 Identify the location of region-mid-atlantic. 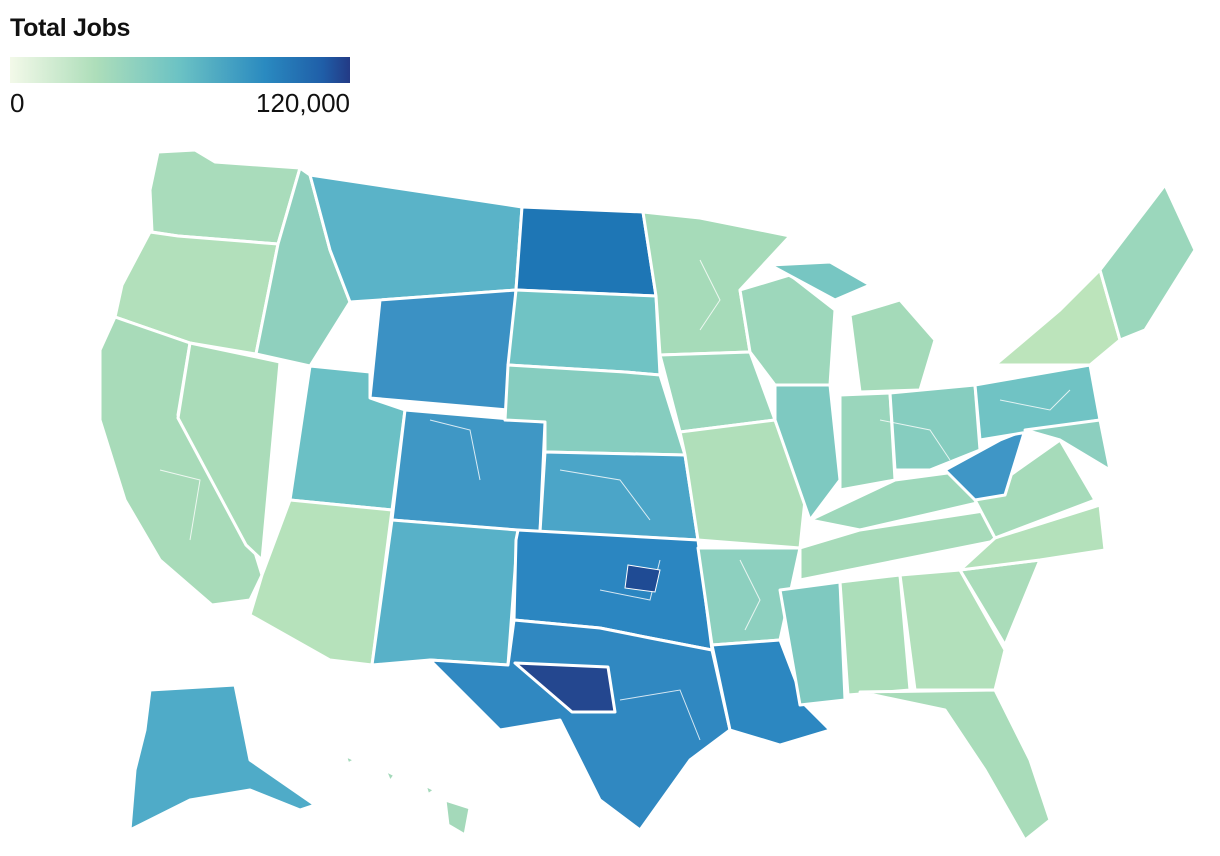
(1067, 445).